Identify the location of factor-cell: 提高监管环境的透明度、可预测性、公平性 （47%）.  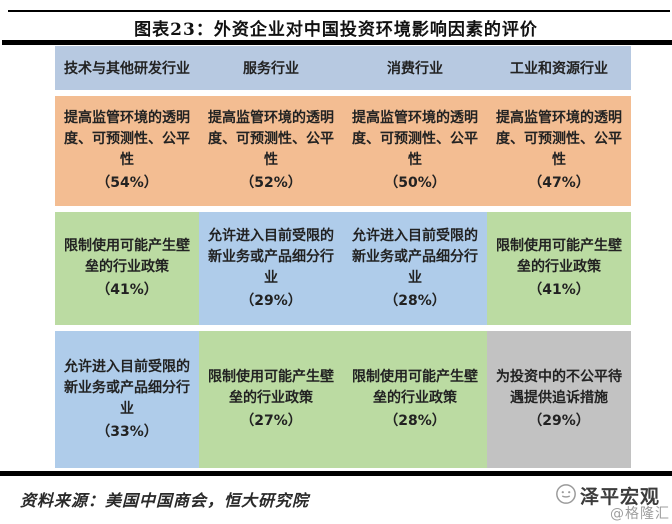
(559, 151).